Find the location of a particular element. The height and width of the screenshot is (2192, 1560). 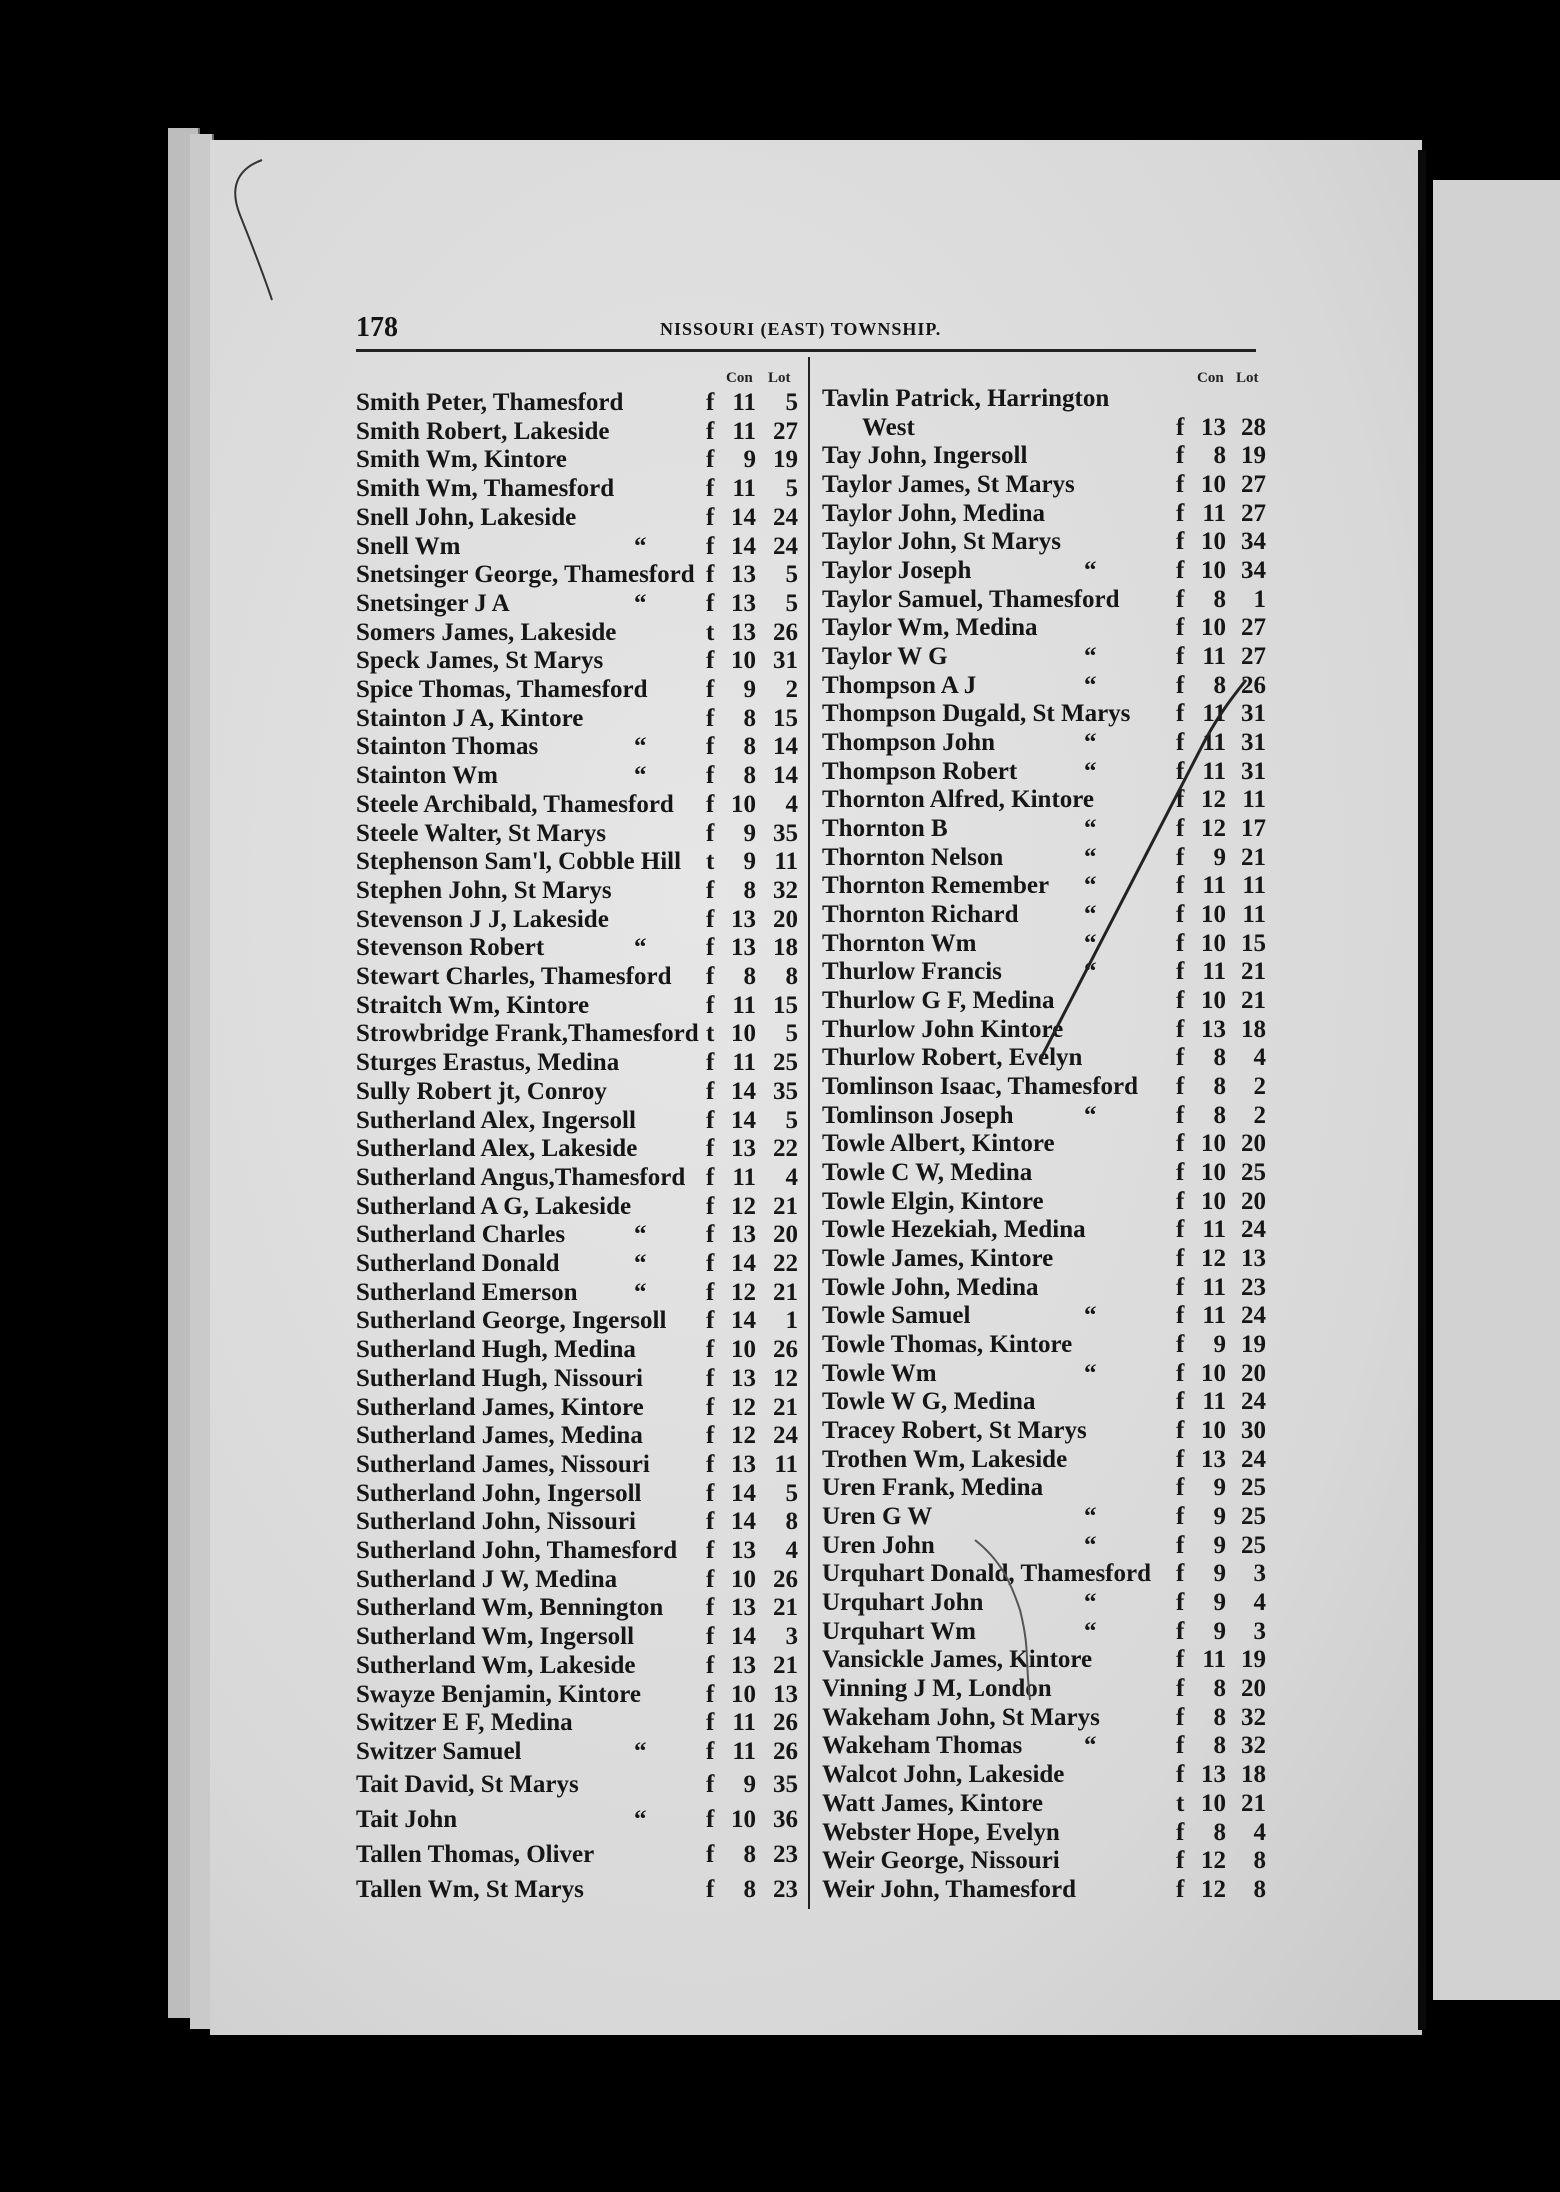

directory-entry: Straitch Wm, Kintore f 11 15 is located at coordinates (577, 1006).